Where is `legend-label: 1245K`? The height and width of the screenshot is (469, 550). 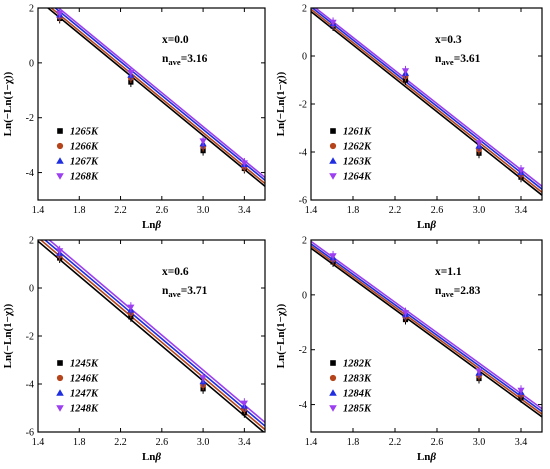
legend-label: 1245K is located at coordinates (84, 364).